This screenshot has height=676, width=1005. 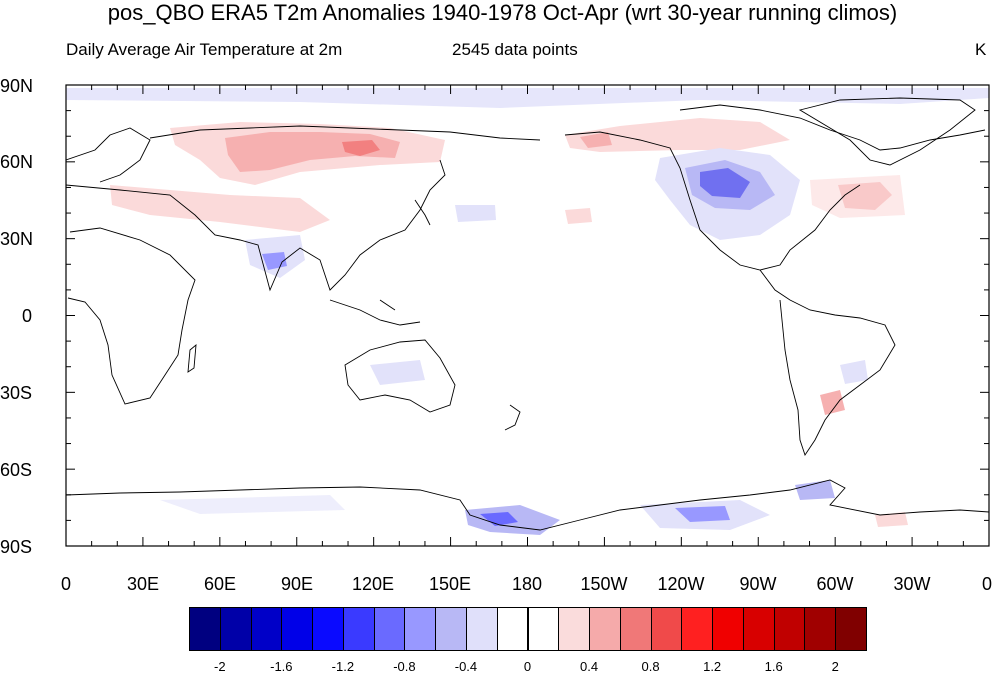 What do you see at coordinates (835, 666) in the screenshot?
I see `colorbar-label: 2` at bounding box center [835, 666].